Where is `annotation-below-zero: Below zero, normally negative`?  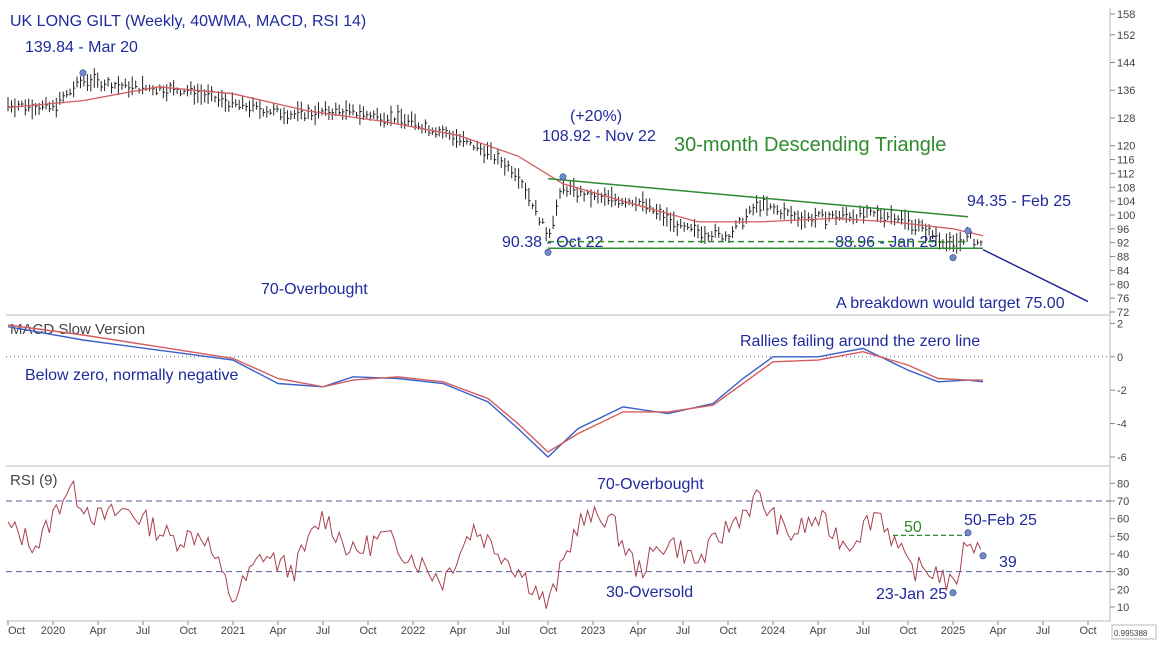 annotation-below-zero: Below zero, normally negative is located at coordinates (132, 375).